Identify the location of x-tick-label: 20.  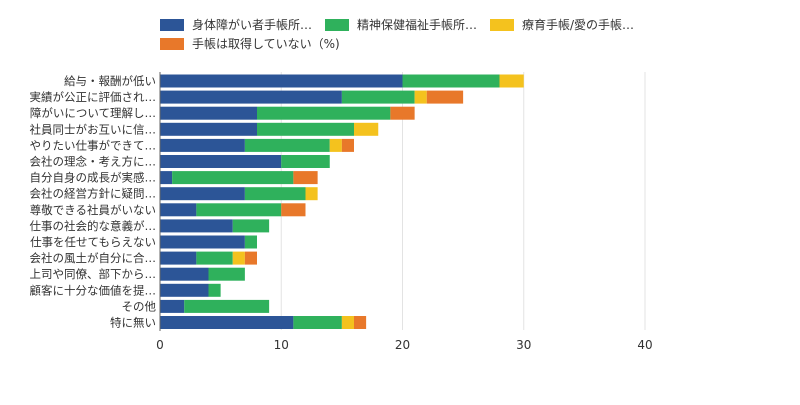
(402, 345).